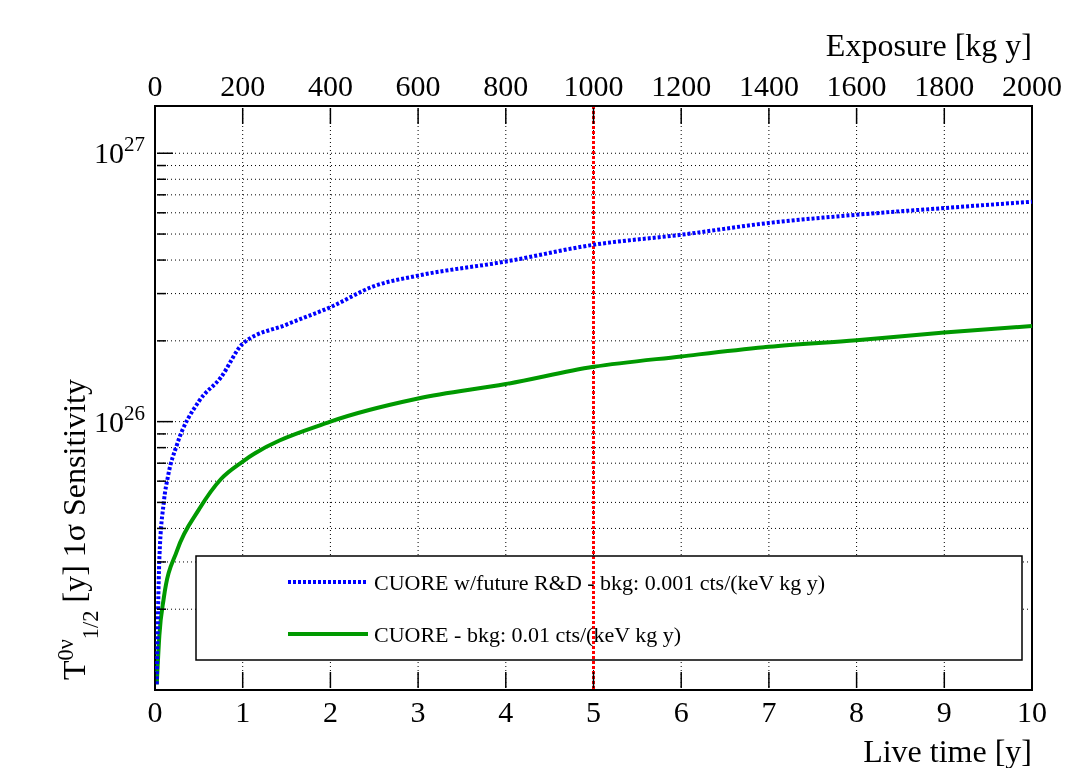  Describe the element at coordinates (330, 85) in the screenshot. I see `x2-tick-label: 400` at that location.